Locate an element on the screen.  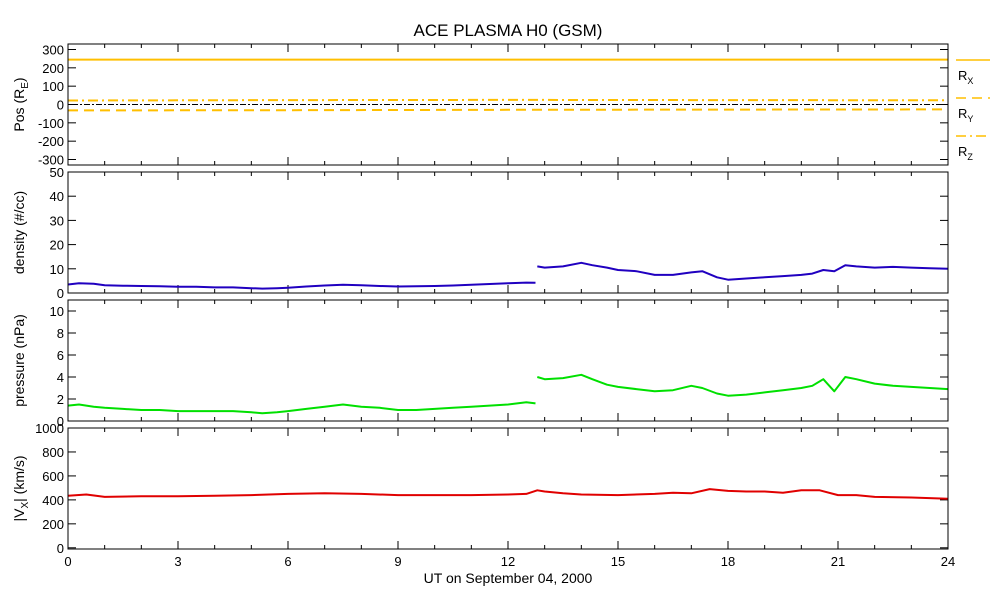
x-tick-label: 3 is located at coordinates (177, 561).